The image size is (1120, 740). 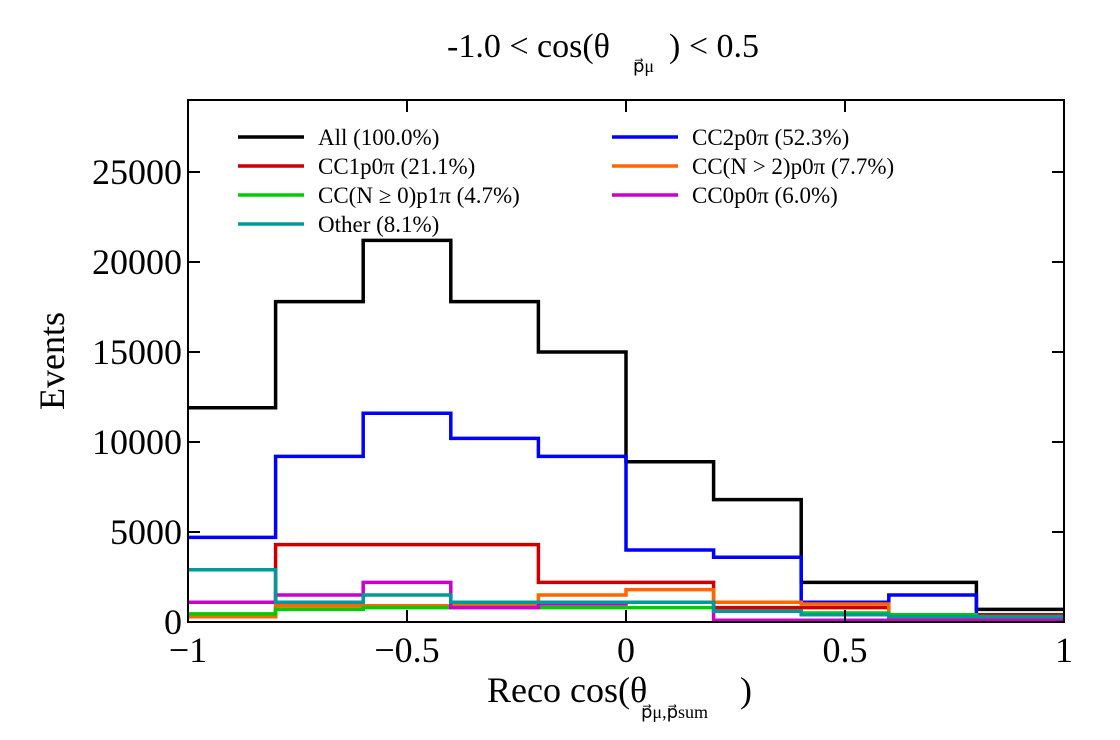 What do you see at coordinates (793, 166) in the screenshot?
I see `legend-entry-label: CC(N > 2)p0π (7.7%)` at bounding box center [793, 166].